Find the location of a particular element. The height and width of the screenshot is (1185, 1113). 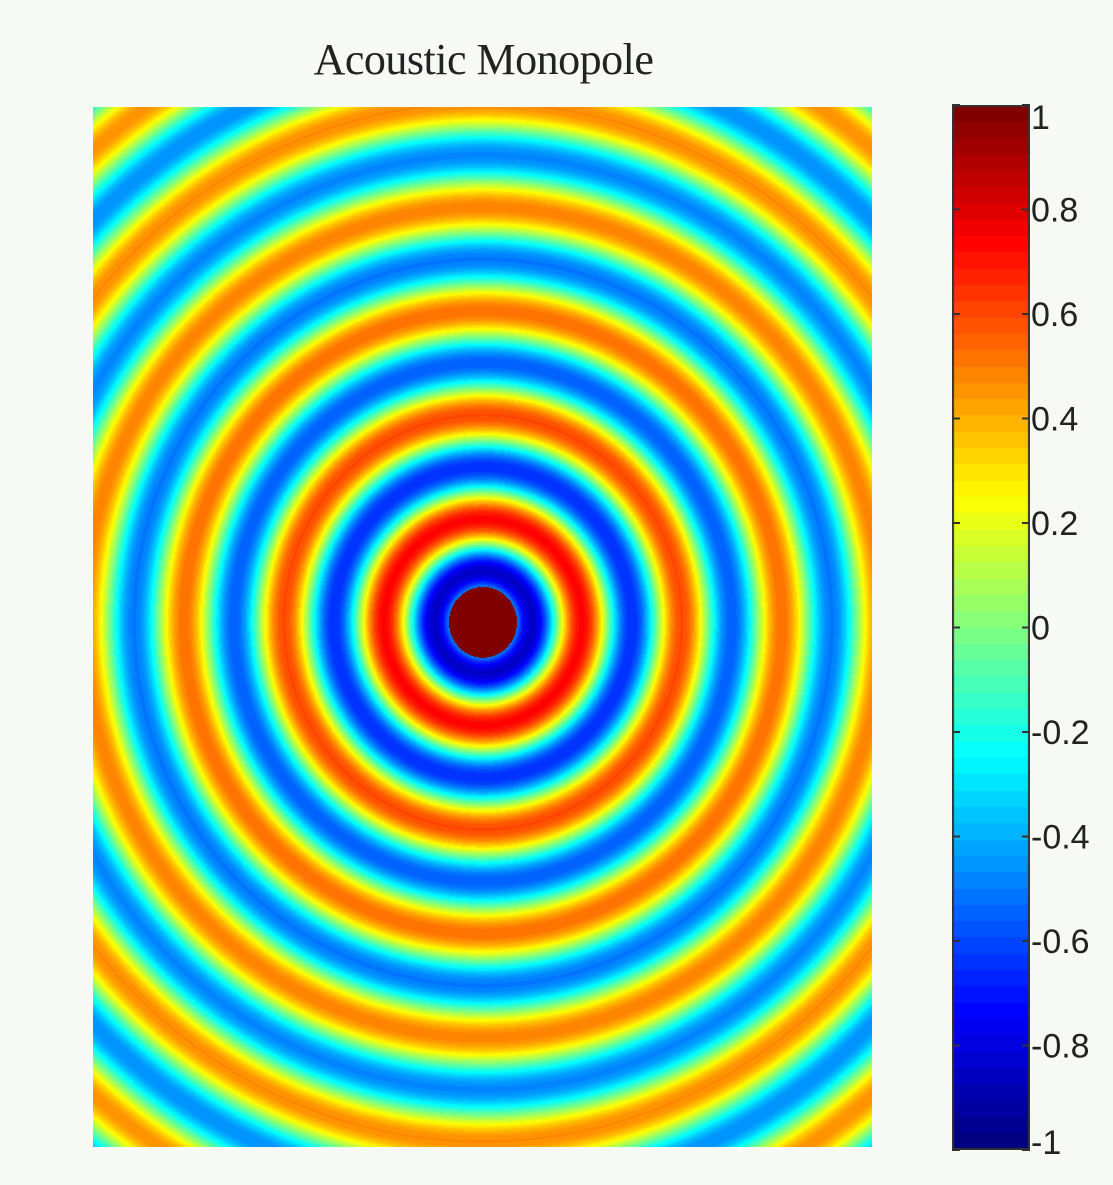

colorbar-tick-label: -1 is located at coordinates (1046, 1143).